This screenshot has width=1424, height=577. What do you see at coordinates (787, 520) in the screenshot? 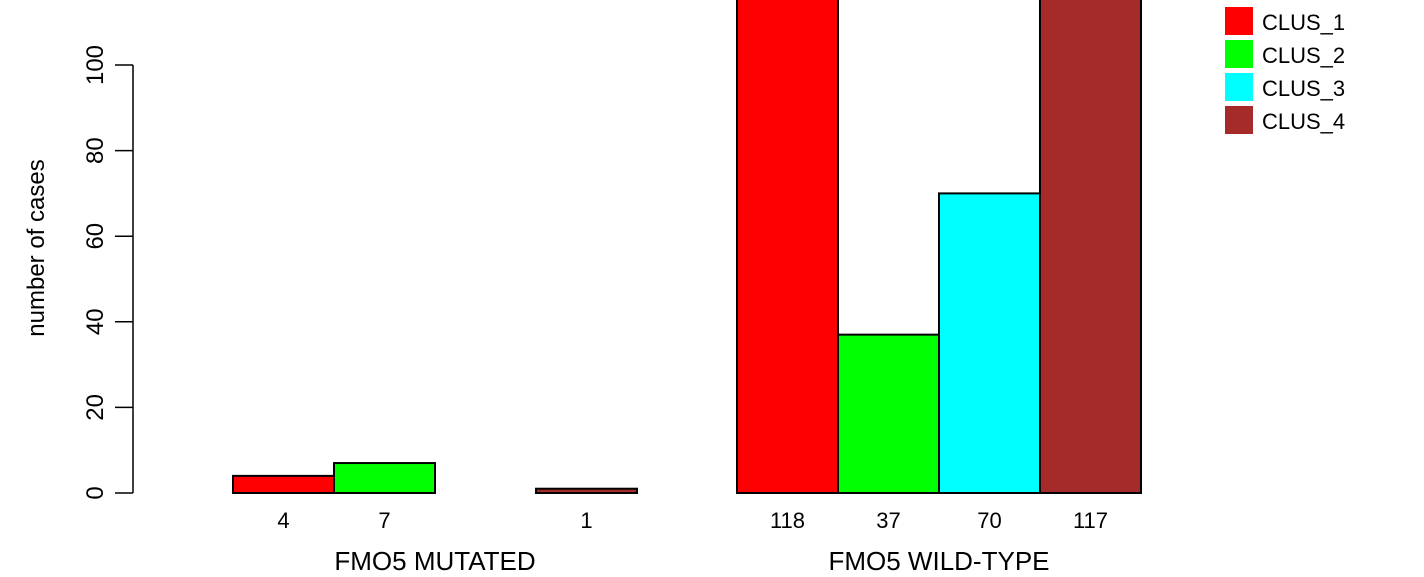
I see `bar-value-label: 118` at bounding box center [787, 520].